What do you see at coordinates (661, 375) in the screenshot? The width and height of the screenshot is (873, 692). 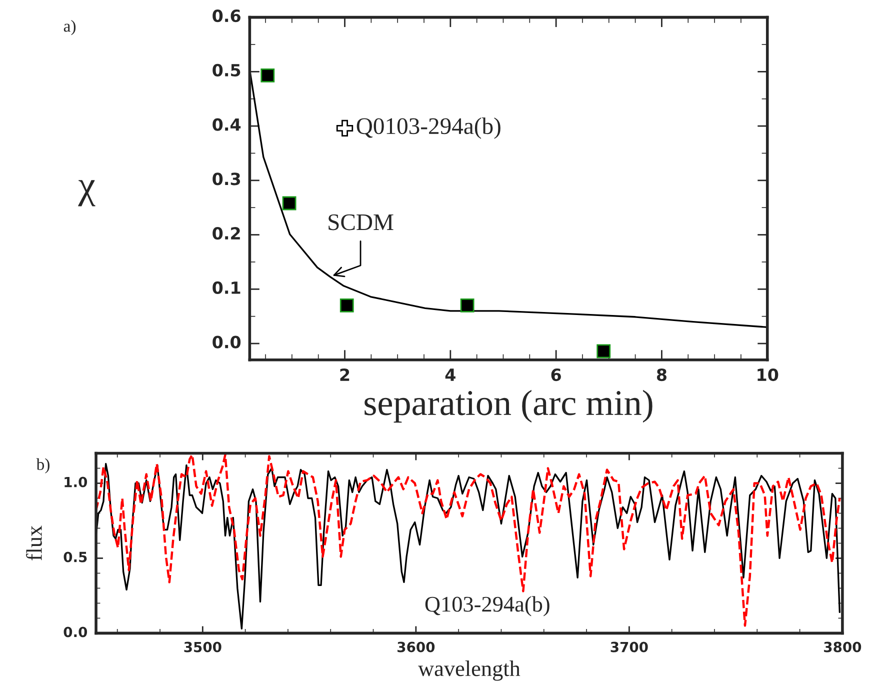 I see `x-tick-label: 8` at bounding box center [661, 375].